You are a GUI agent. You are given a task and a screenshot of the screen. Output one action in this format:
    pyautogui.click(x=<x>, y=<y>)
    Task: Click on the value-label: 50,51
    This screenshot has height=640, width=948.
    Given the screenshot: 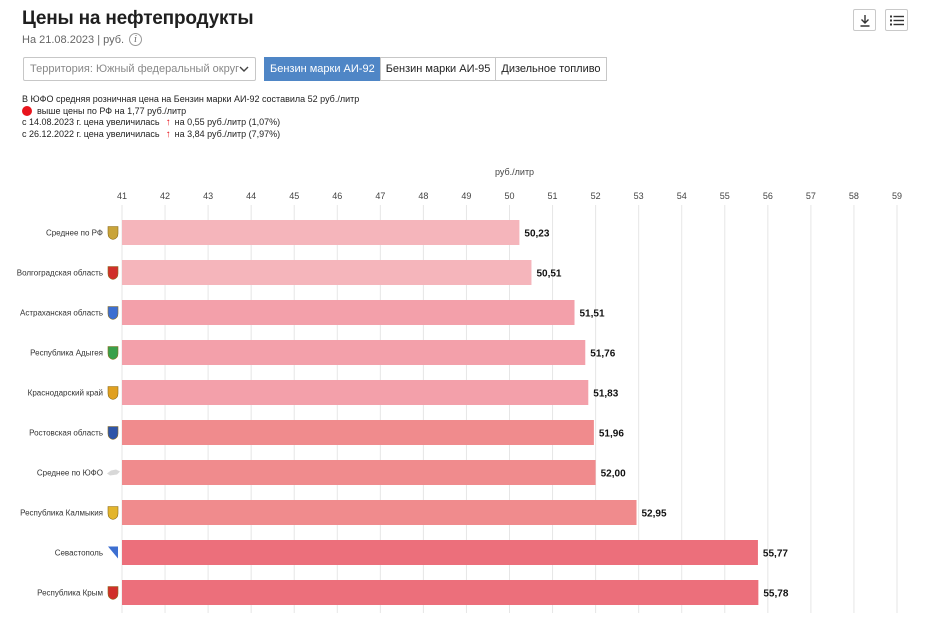 What is the action you would take?
    pyautogui.click(x=548, y=274)
    